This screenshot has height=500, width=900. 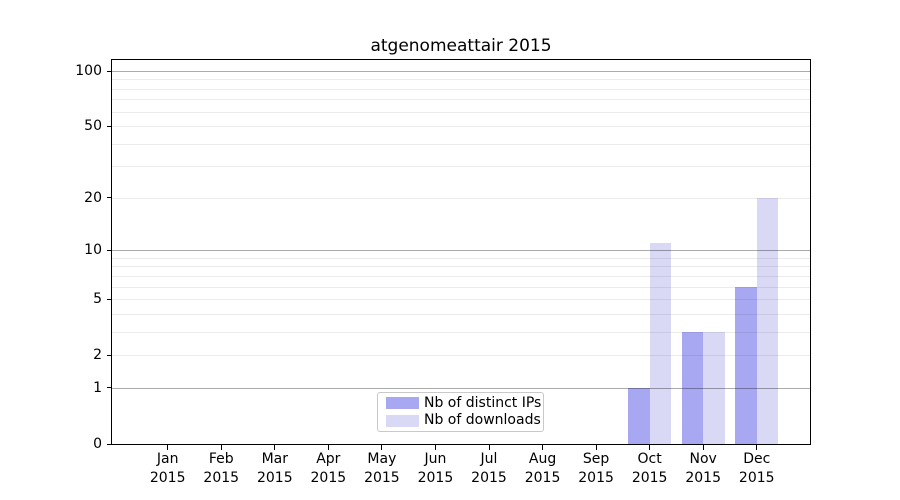 What do you see at coordinates (461, 46) in the screenshot?
I see `chart-title: atgenomeattair 2015` at bounding box center [461, 46].